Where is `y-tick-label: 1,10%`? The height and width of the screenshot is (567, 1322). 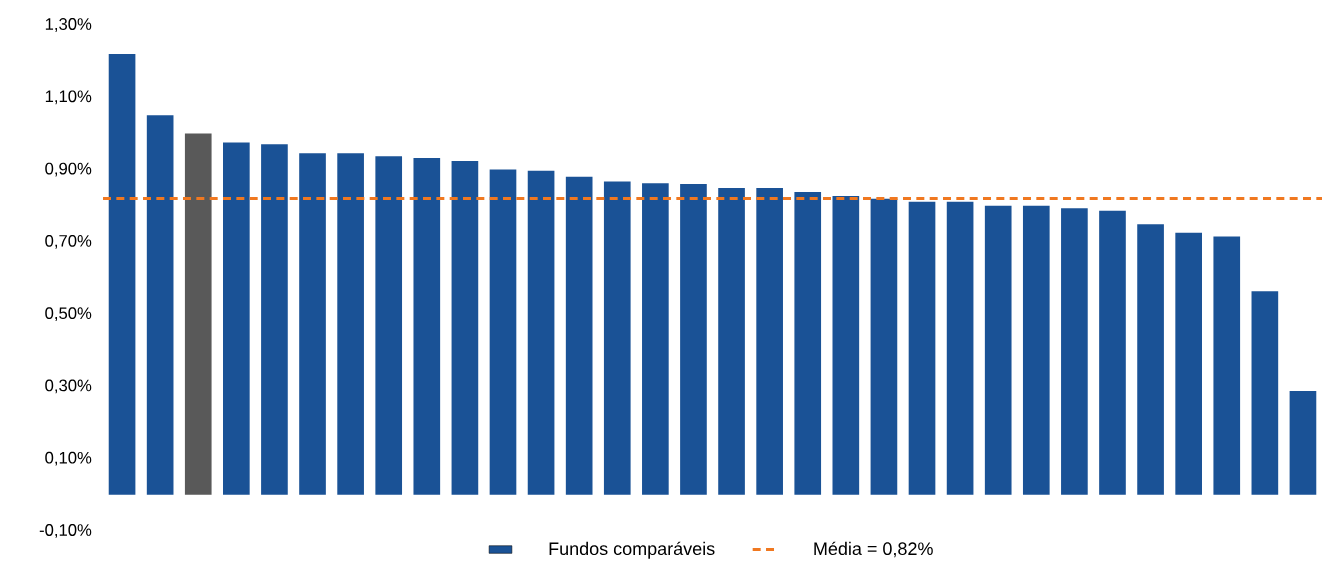
y-tick-label: 1,10% is located at coordinates (68, 97).